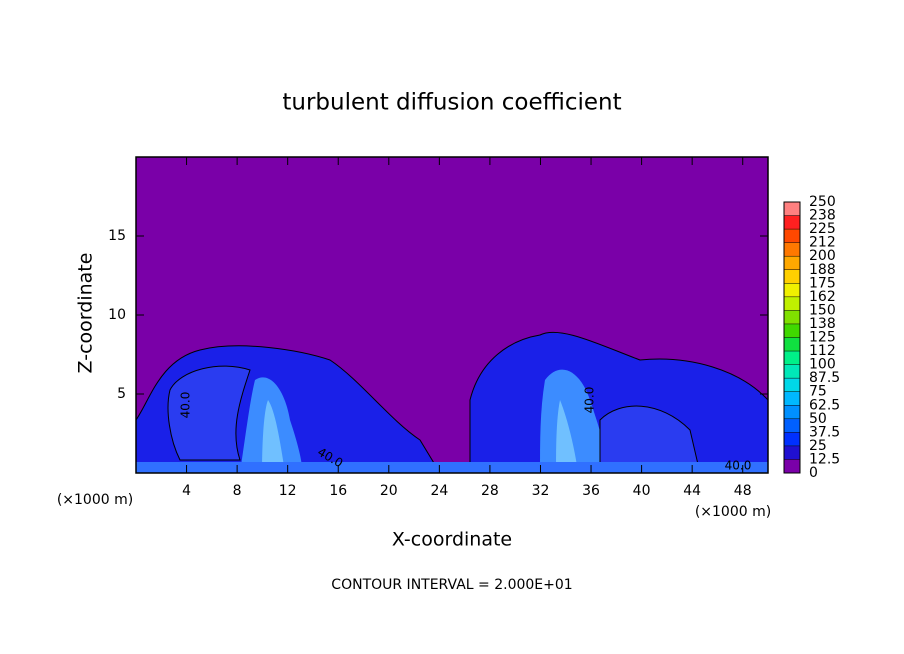 The width and height of the screenshot is (904, 654). I want to click on x-tick-label: 4, so click(186, 491).